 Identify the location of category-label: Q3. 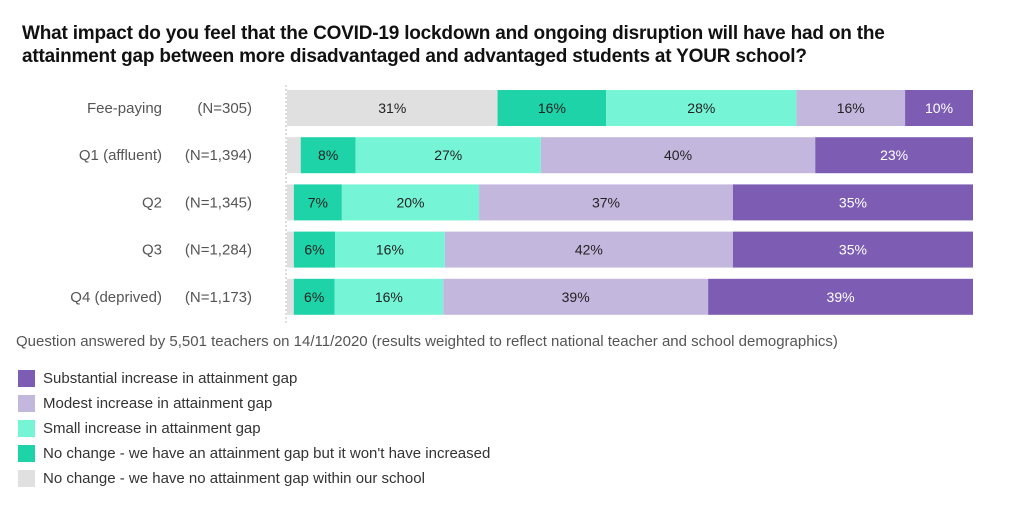
(152, 250).